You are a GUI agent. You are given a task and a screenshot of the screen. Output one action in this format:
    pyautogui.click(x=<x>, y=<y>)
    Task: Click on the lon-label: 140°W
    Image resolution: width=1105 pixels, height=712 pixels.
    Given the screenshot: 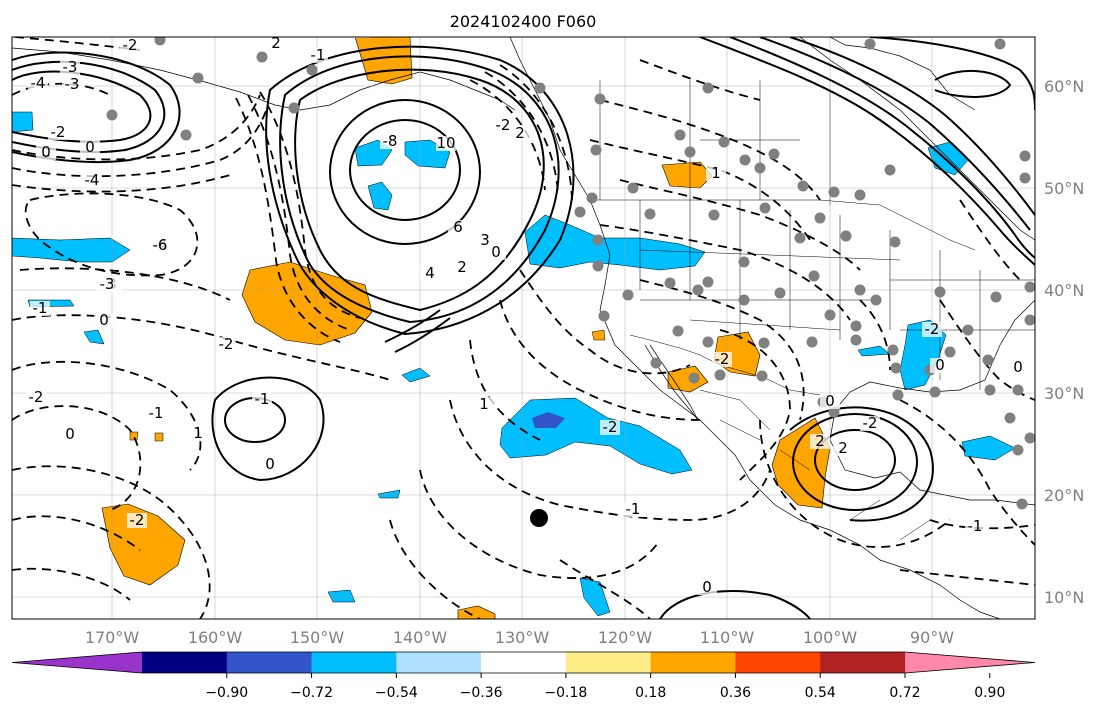 What is the action you would take?
    pyautogui.click(x=420, y=637)
    